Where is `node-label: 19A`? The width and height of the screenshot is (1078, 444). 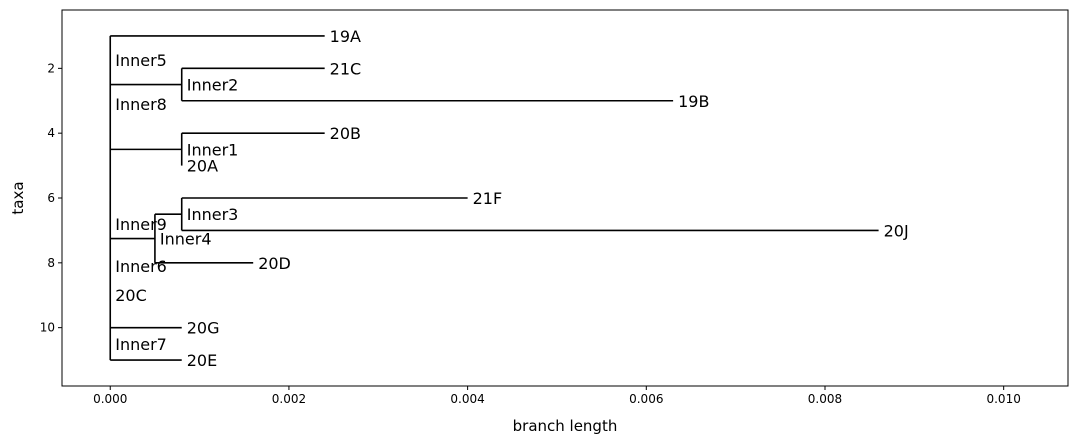 node-label: 19A is located at coordinates (345, 36).